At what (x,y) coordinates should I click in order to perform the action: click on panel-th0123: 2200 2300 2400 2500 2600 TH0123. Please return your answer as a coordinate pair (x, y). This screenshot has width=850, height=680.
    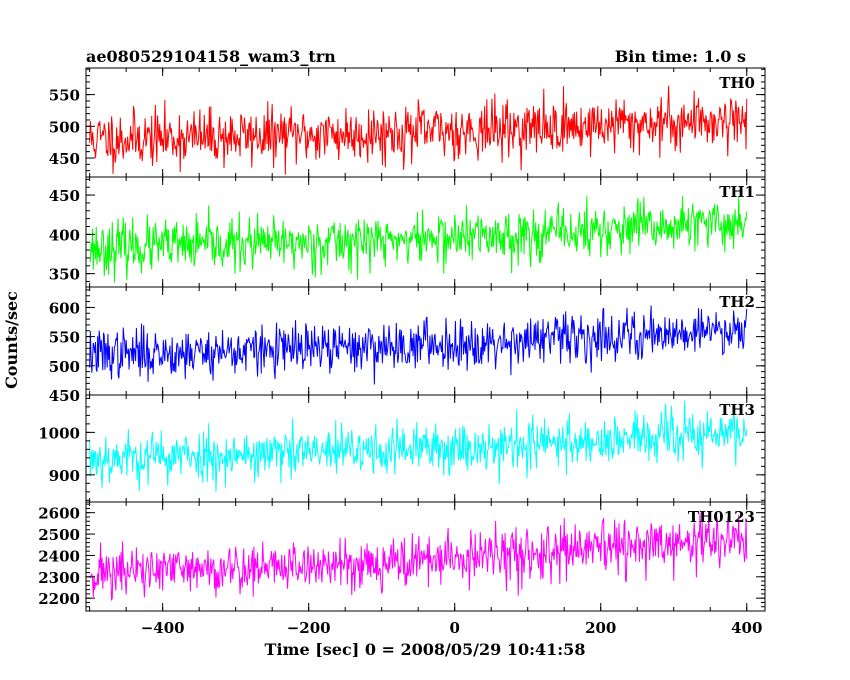
    Looking at the image, I should click on (402, 556).